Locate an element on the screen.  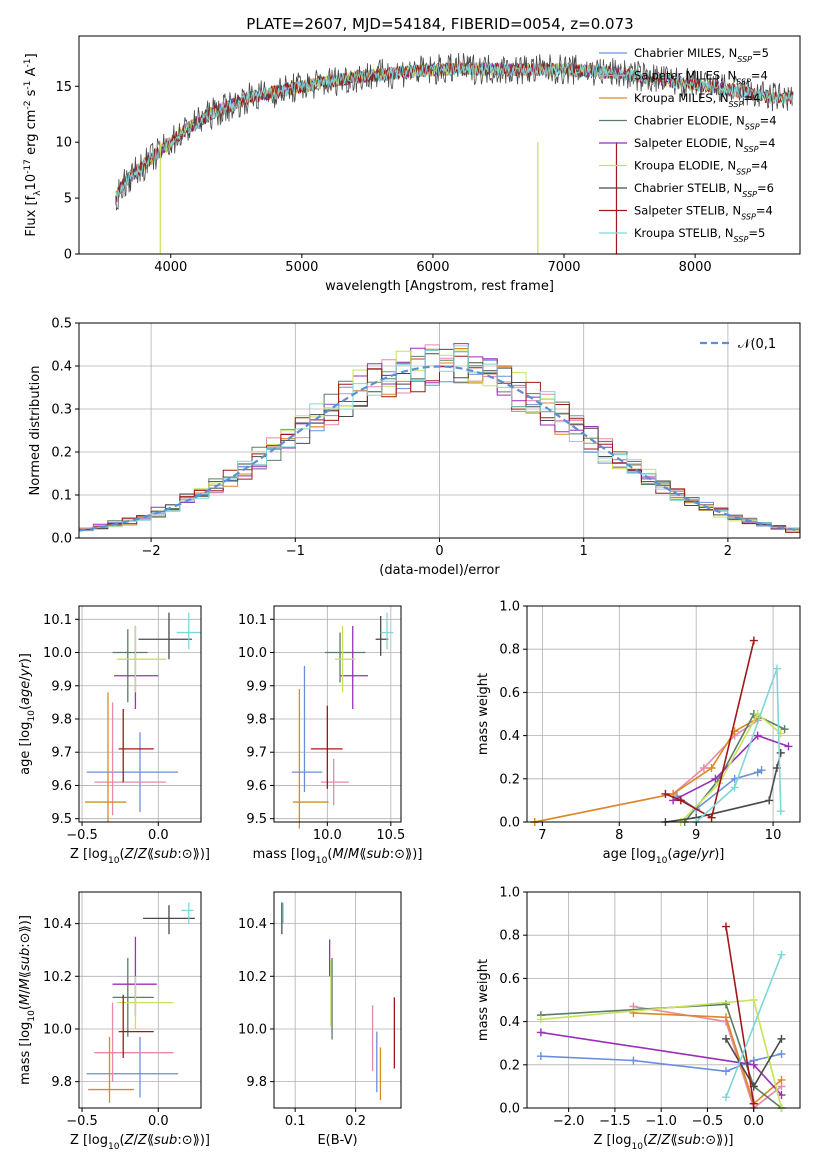
legend-entry: Kroupa ELODIE, NSSP=4 is located at coordinates (701, 168).